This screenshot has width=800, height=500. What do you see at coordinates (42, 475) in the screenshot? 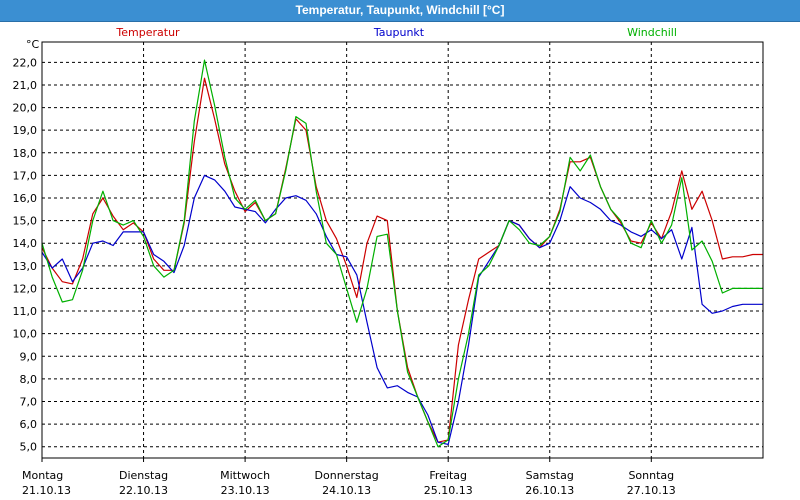
I see `x-tick-day-label: Montag` at bounding box center [42, 475].